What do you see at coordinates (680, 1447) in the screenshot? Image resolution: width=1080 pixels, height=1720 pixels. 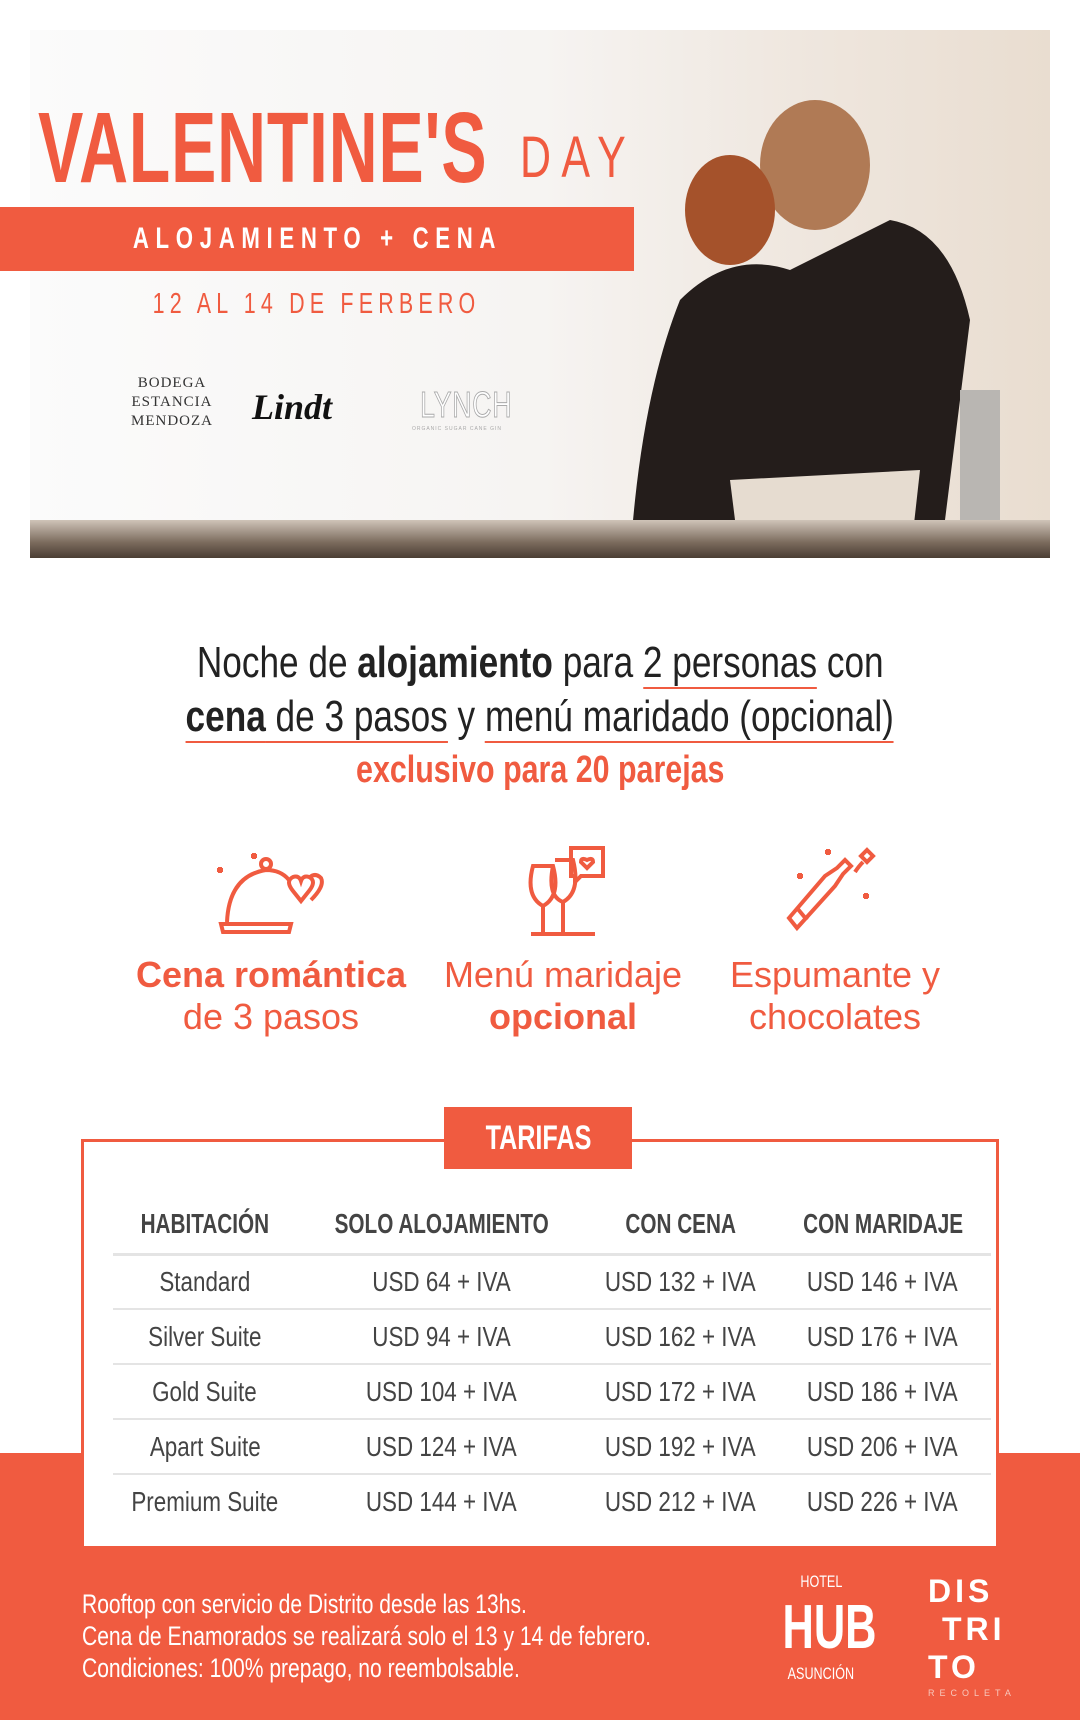 I see `table-cell: USD 192 + IVA` at bounding box center [680, 1447].